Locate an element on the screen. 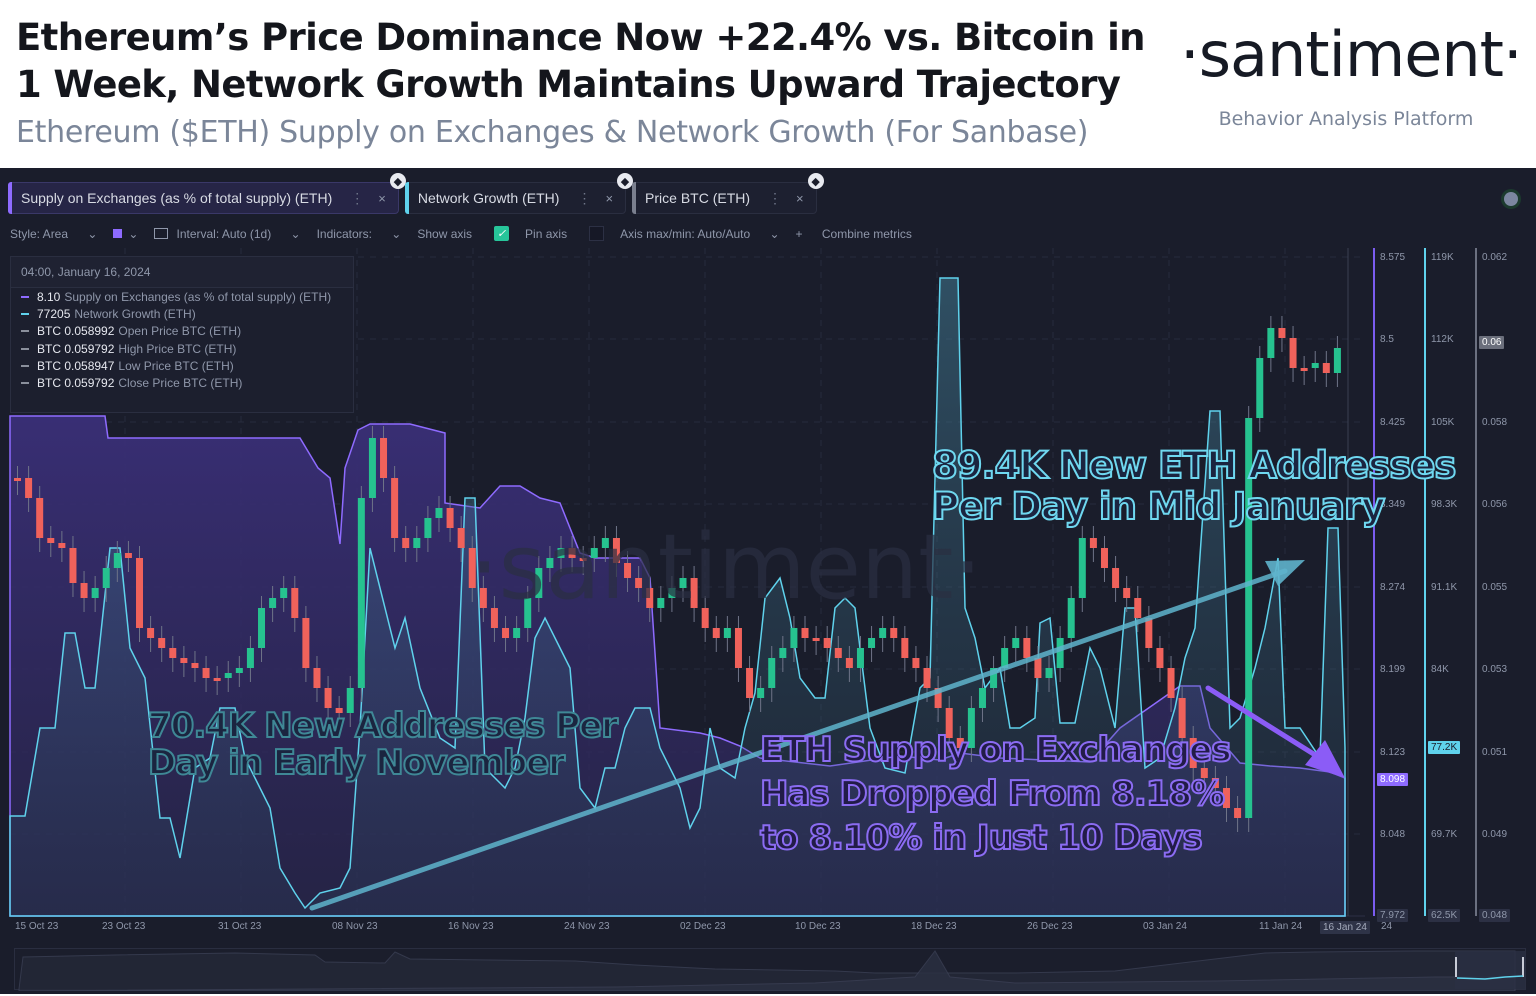  plus-icon: + is located at coordinates (800, 233).